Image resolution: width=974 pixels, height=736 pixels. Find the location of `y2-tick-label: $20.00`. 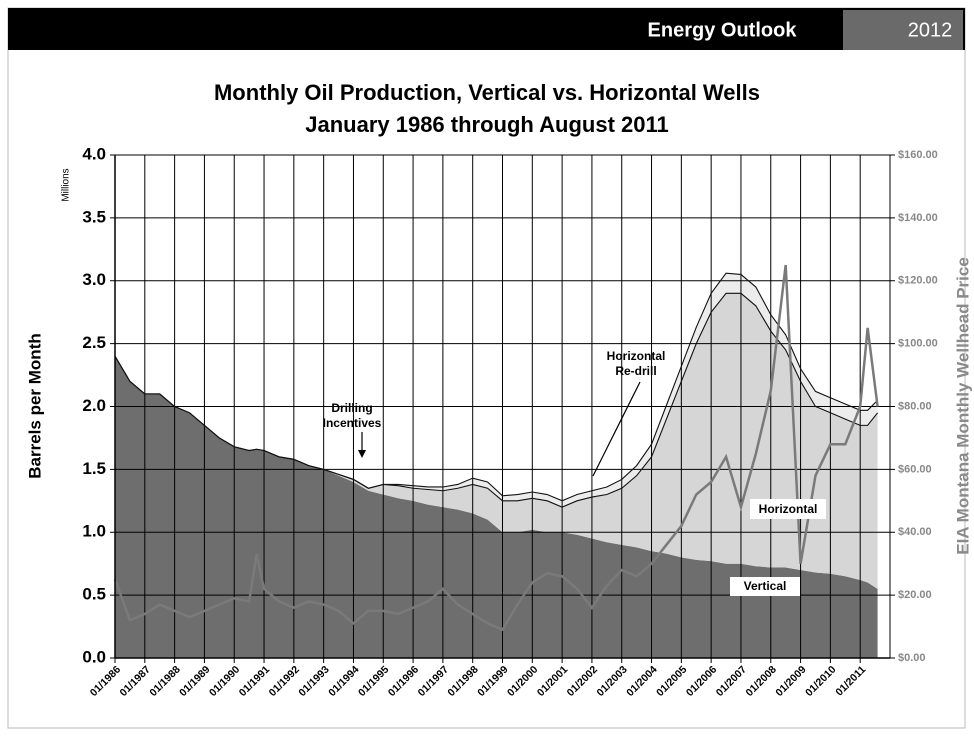

y2-tick-label: $20.00 is located at coordinates (915, 595).